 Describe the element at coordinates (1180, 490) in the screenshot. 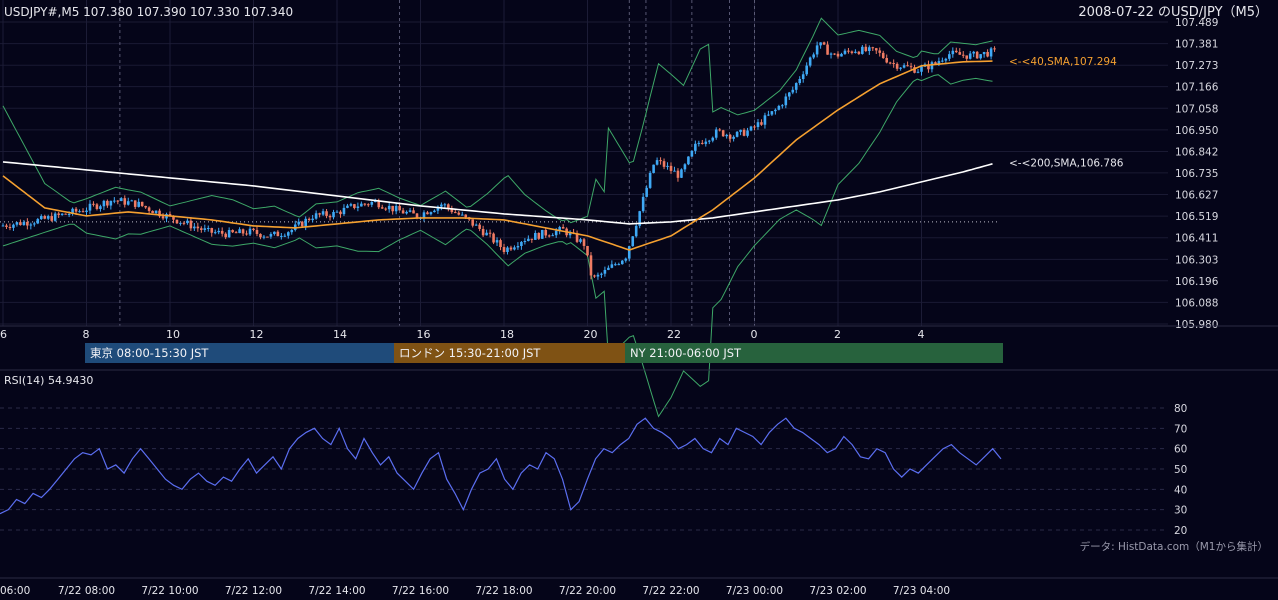

I see `rsi-tick-label: 40` at that location.